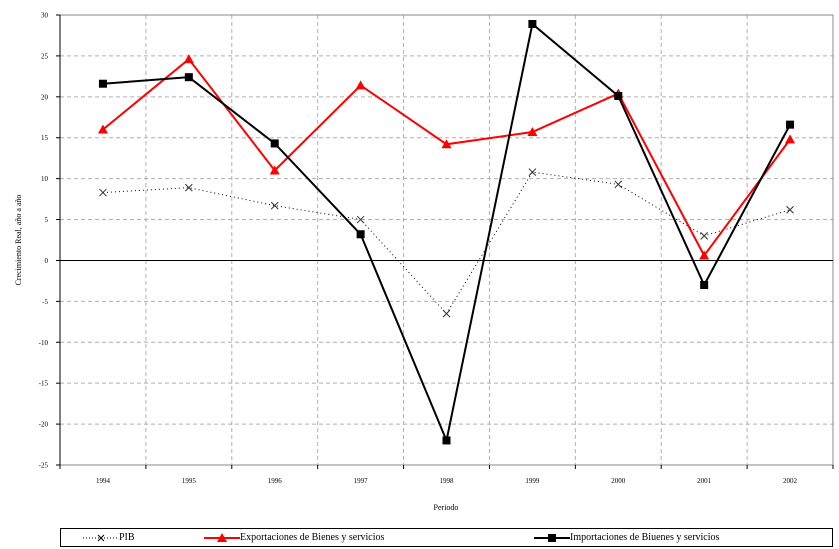  What do you see at coordinates (44, 425) in the screenshot?
I see `y-tick-label: -20` at bounding box center [44, 425].